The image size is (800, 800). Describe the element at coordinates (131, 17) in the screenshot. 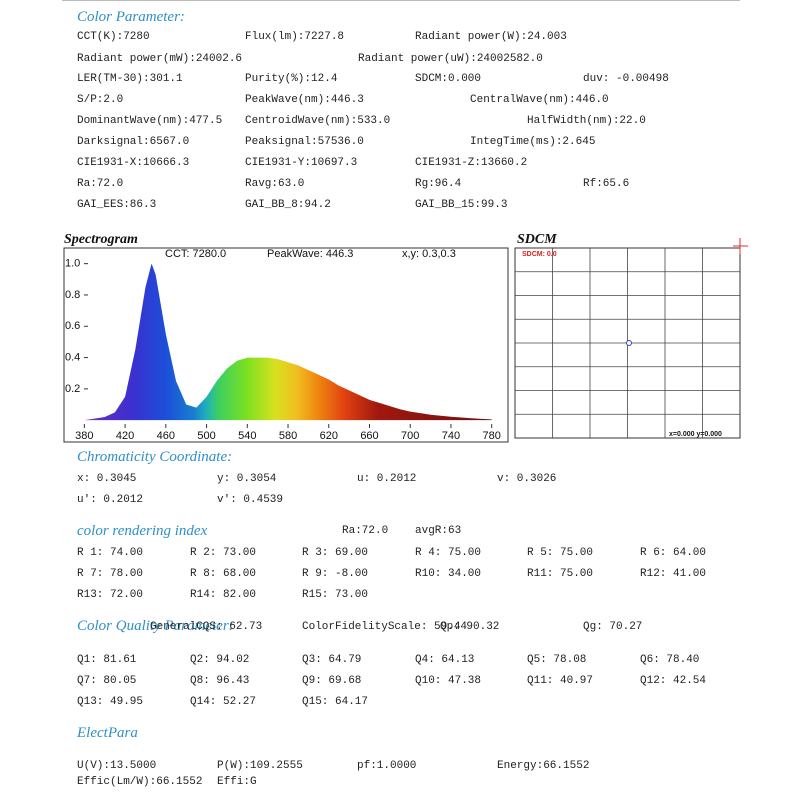

I see `section-title: Color Parameter:` at that location.